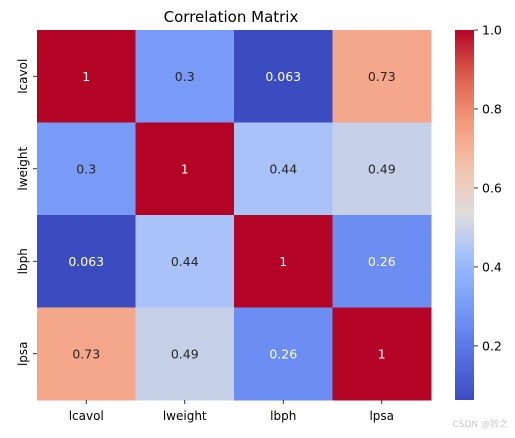  Describe the element at coordinates (283, 416) in the screenshot. I see `column-tick-label: lbph` at that location.